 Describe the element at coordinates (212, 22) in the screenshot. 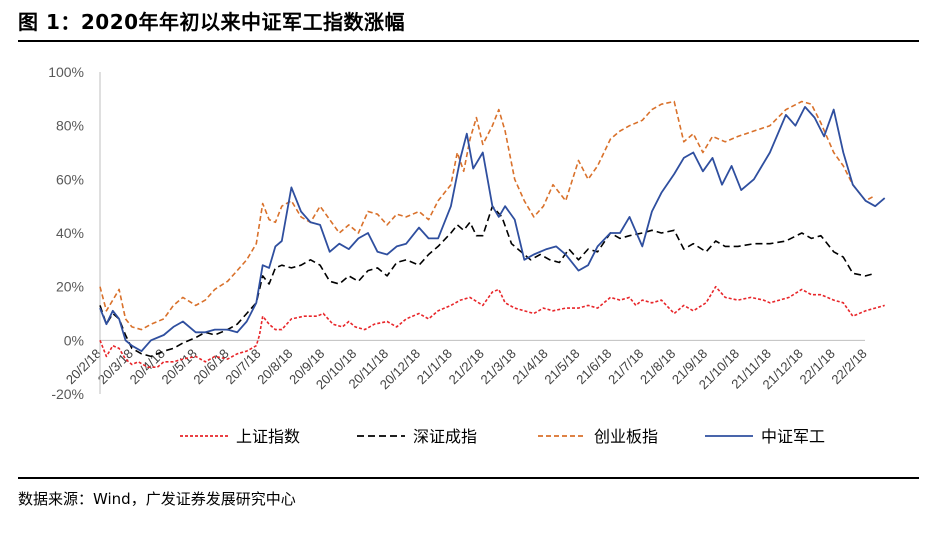

I see `figure-title: 图 1：2020年年初以来中证军工指数涨幅` at that location.